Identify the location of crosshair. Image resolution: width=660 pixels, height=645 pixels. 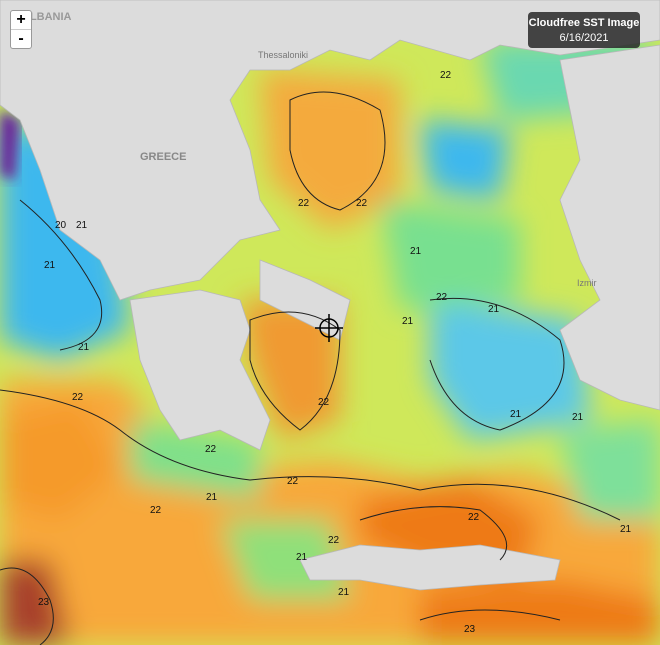
(329, 328).